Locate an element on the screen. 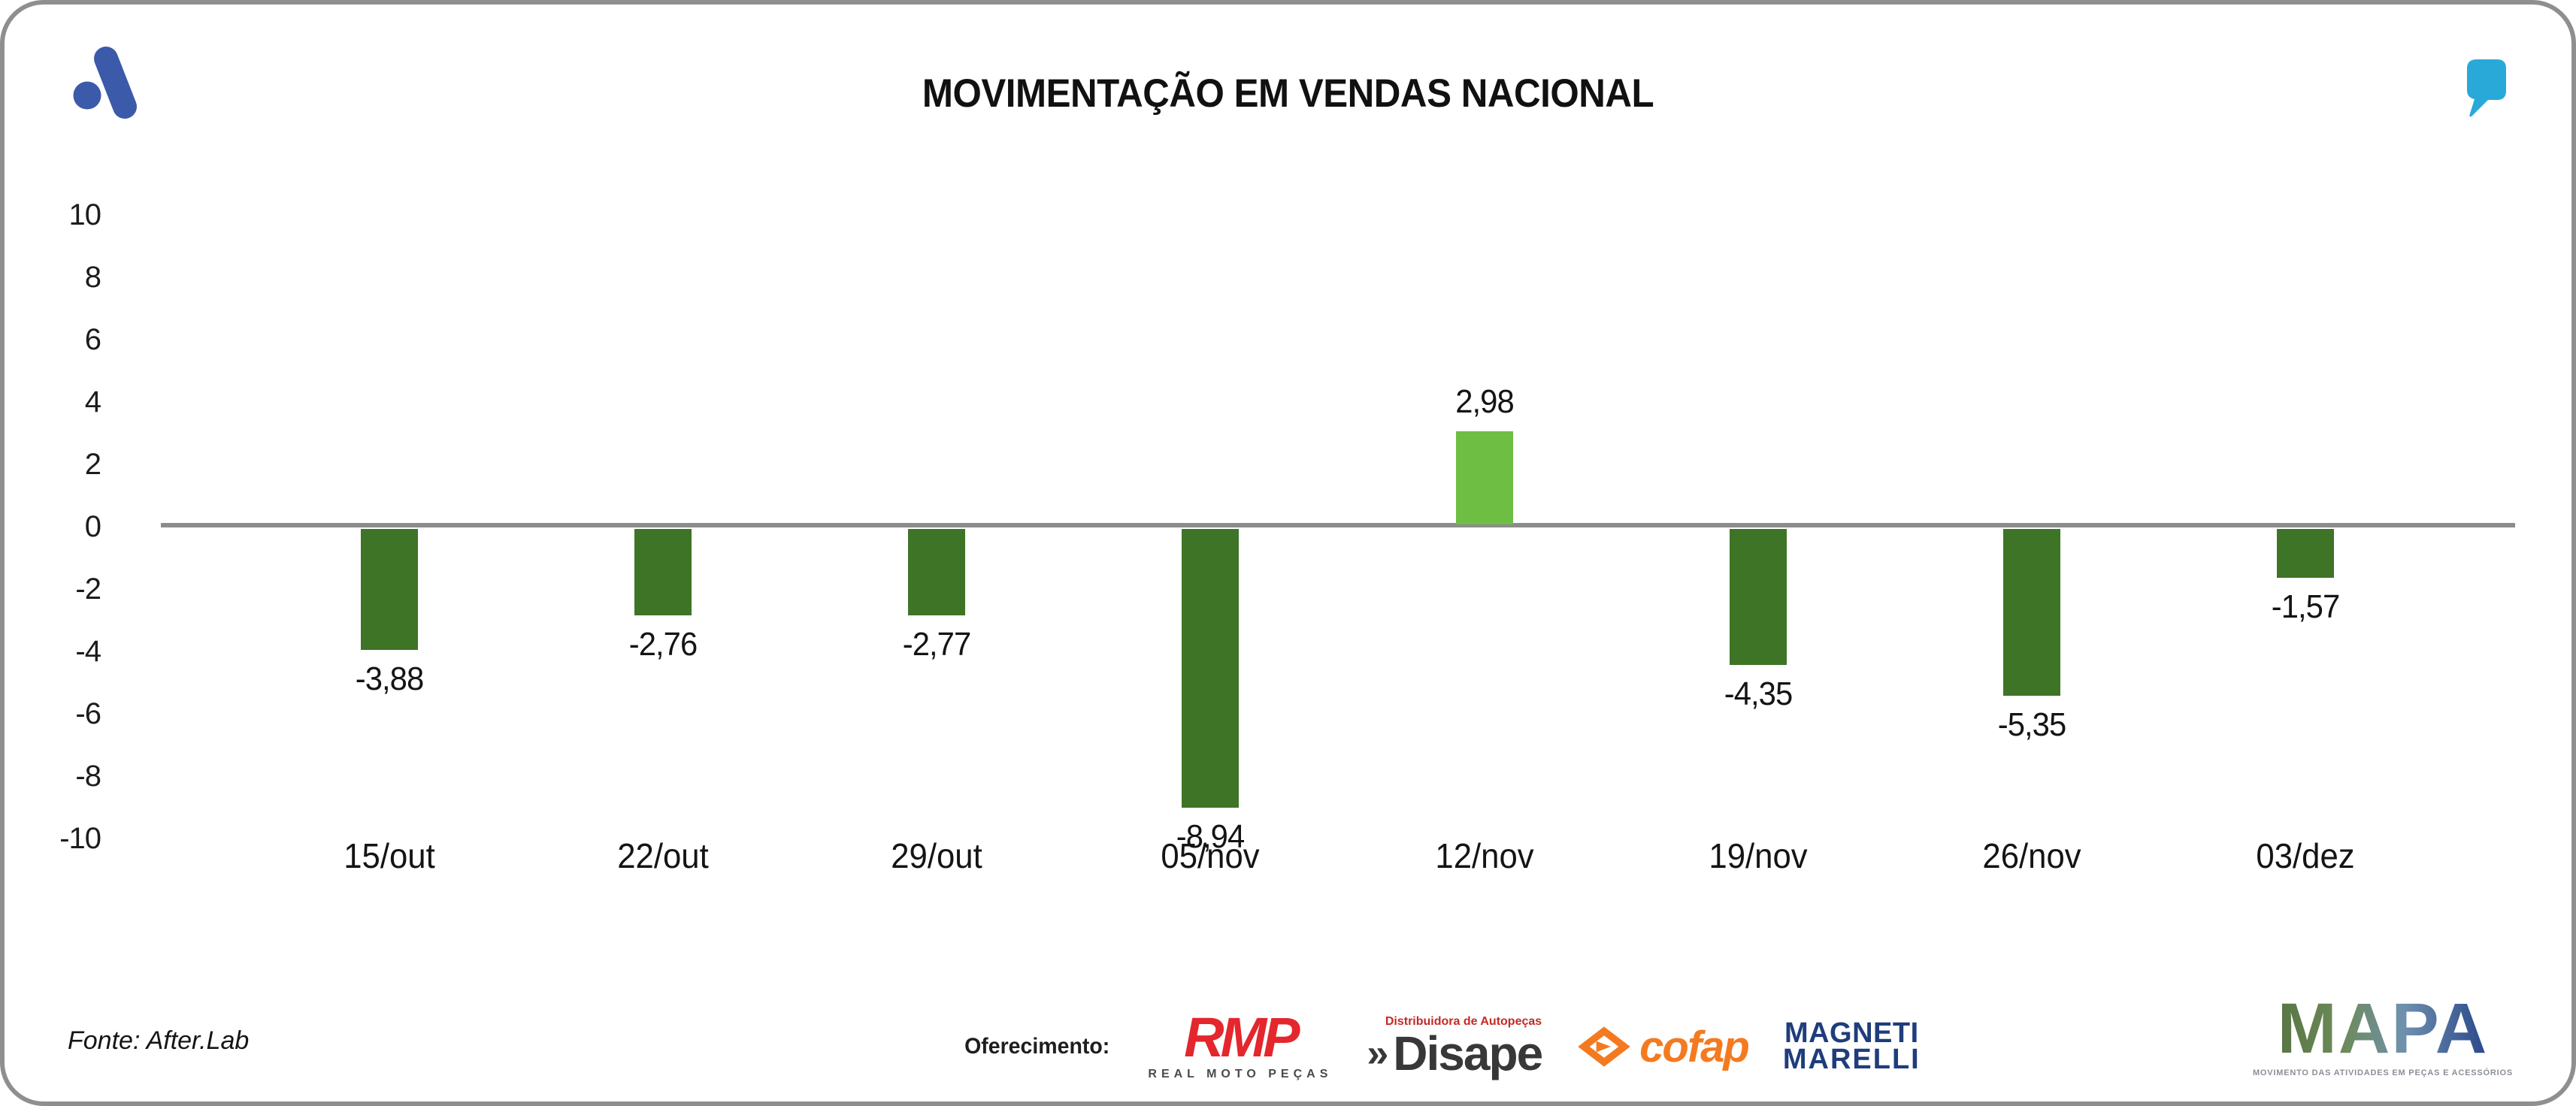  bar-value-label: 2,98 is located at coordinates (1484, 402).